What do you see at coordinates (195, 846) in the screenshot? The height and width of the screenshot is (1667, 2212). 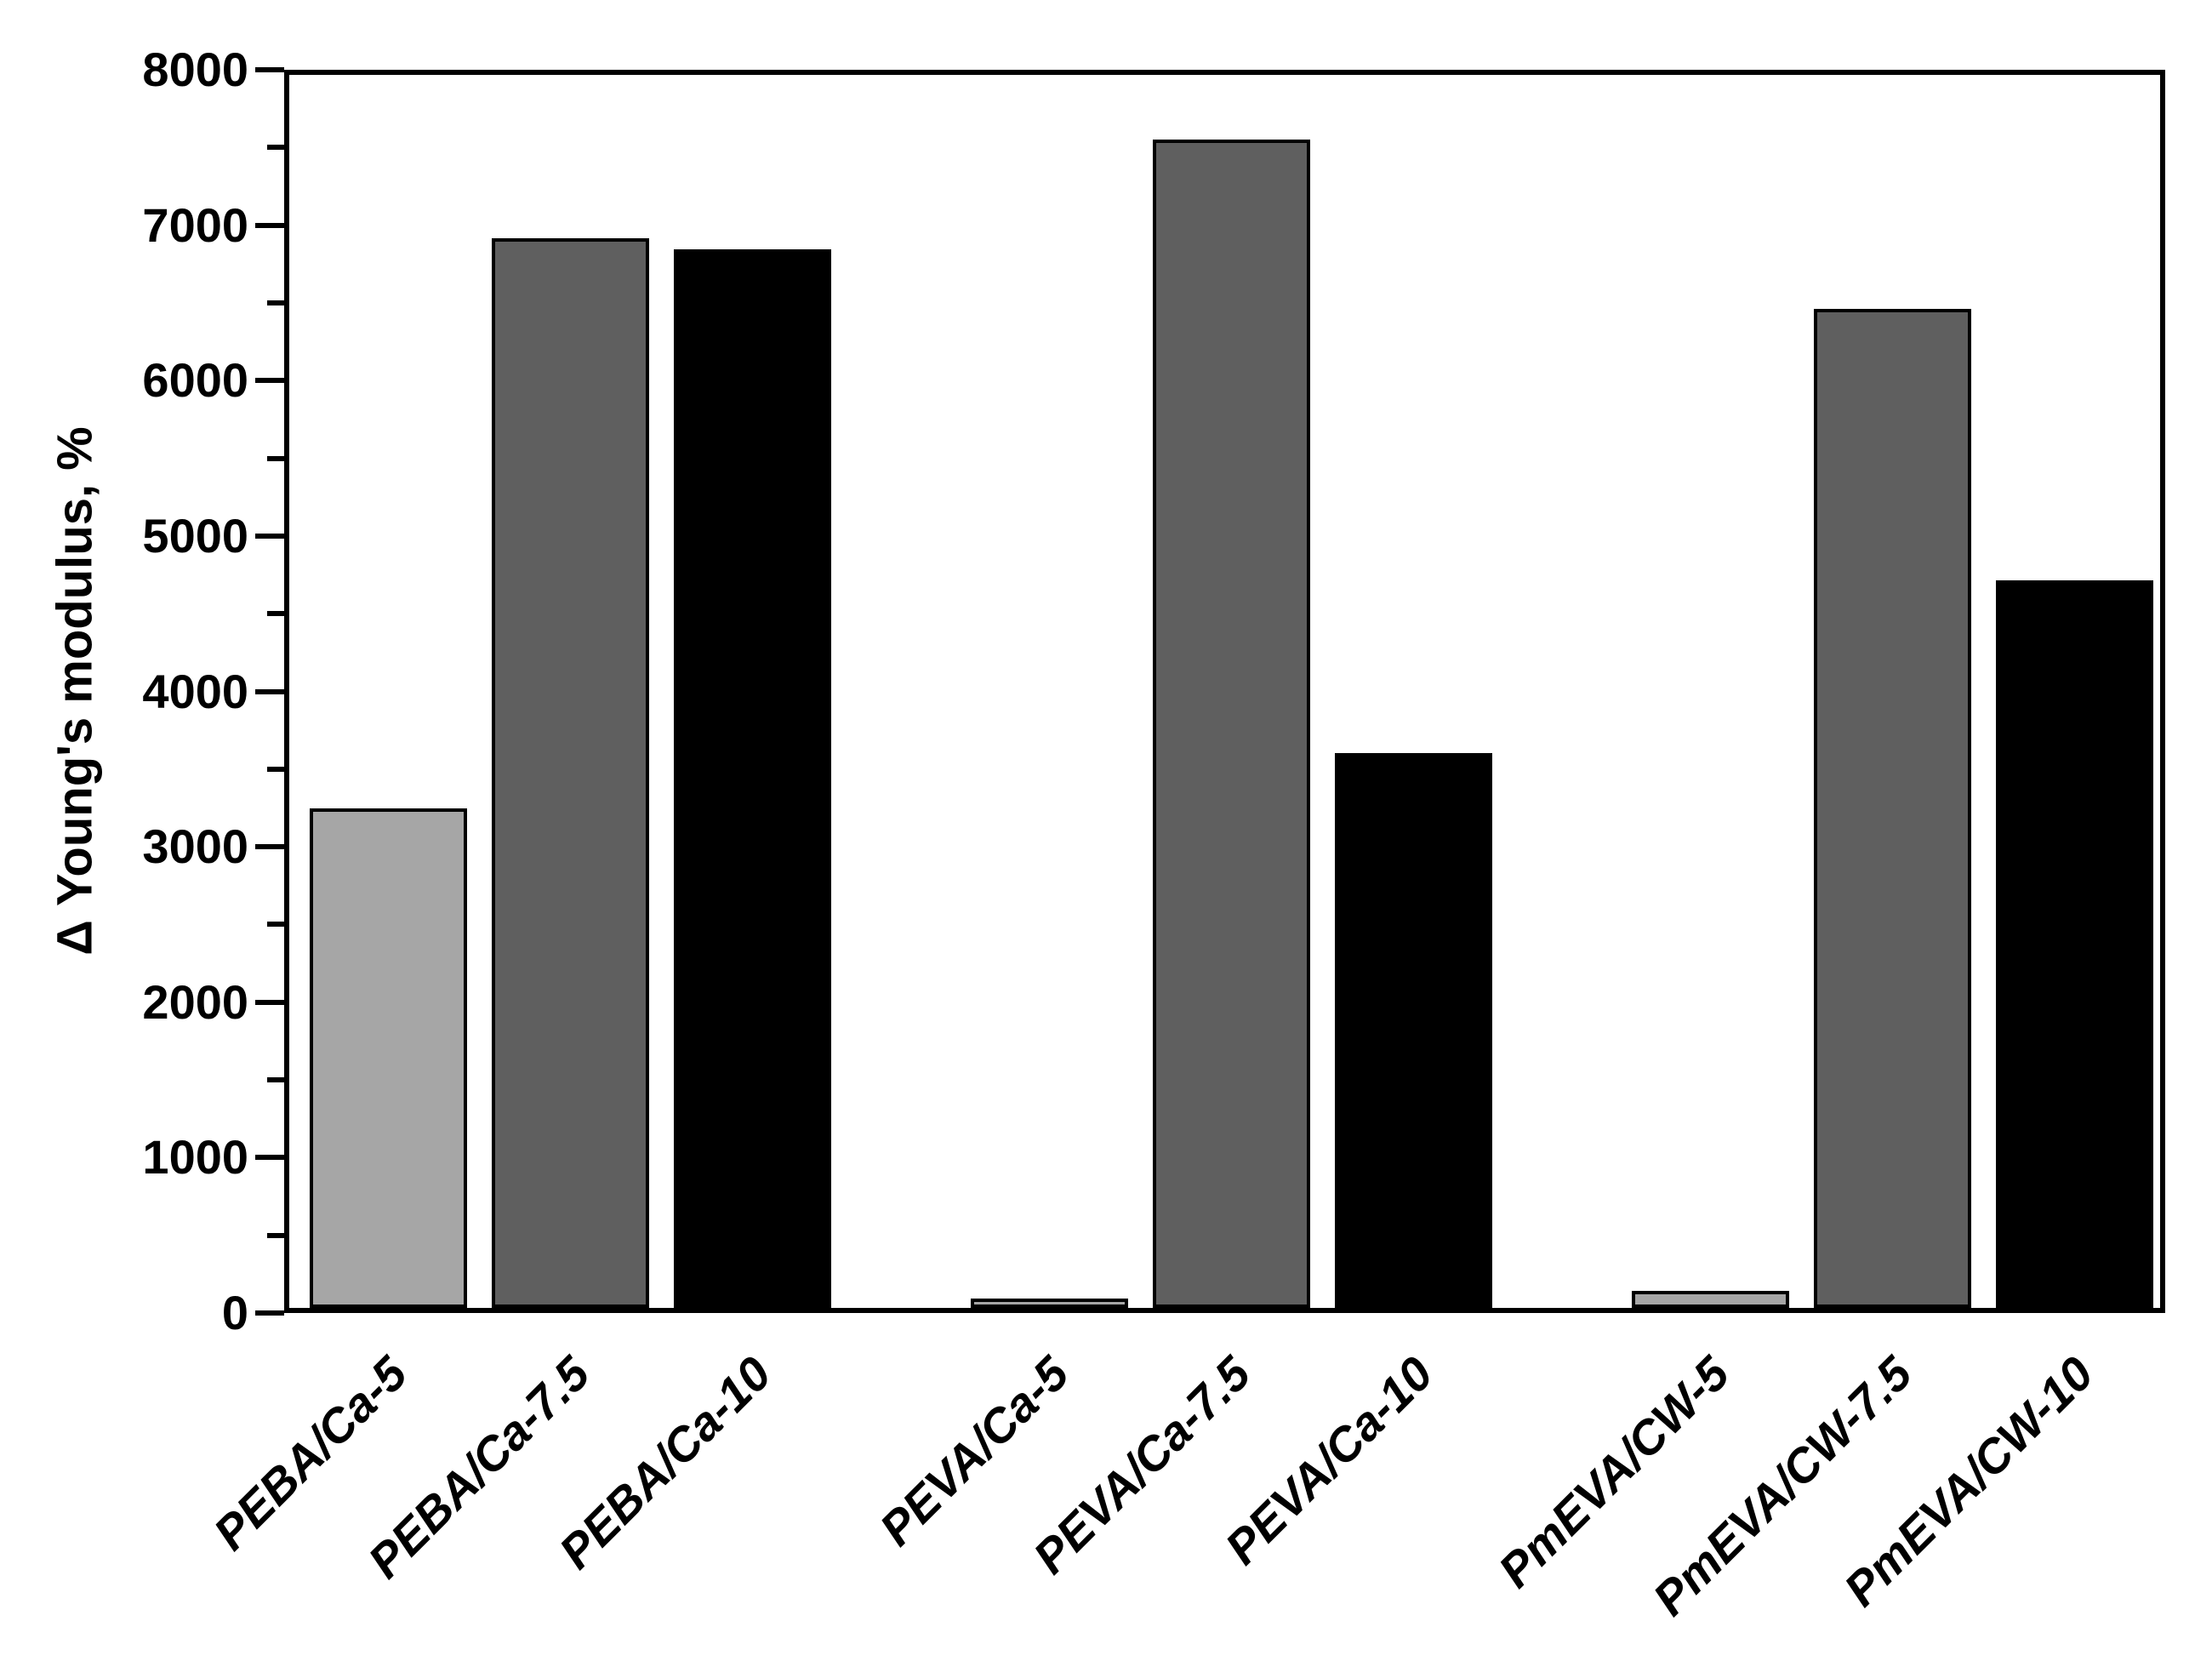 I see `y-tick-label-3000: 3000` at bounding box center [195, 846].